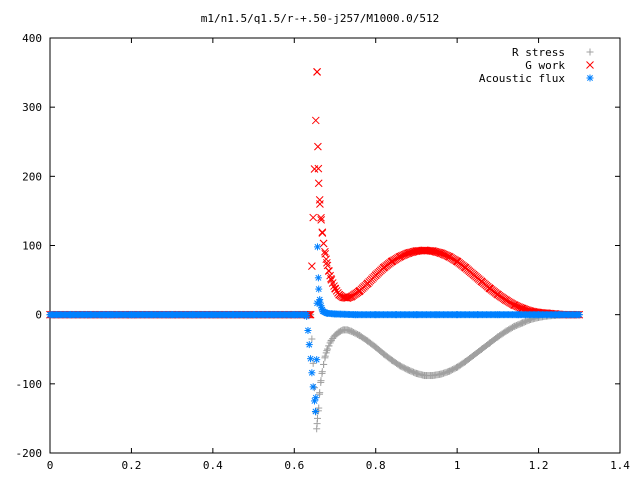  I want to click on x-tick-label: 1.4, so click(620, 465).